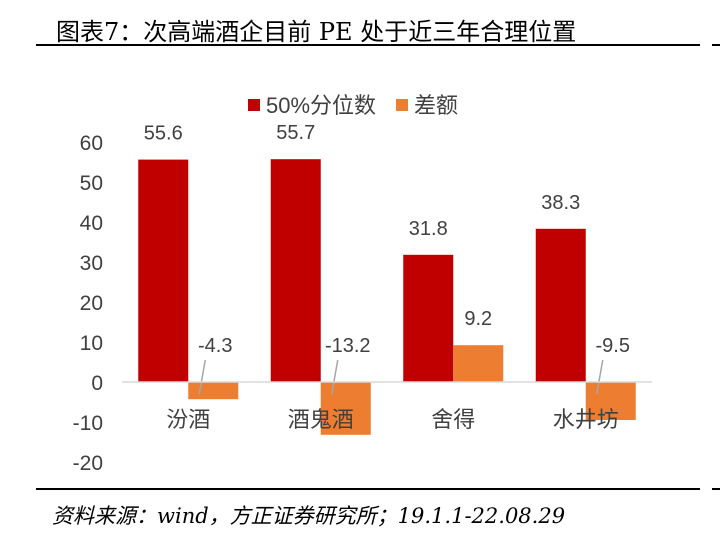 The width and height of the screenshot is (720, 542). I want to click on x-axis: 汾酒 酒鬼酒 舍得 水井坊, so click(387, 406).